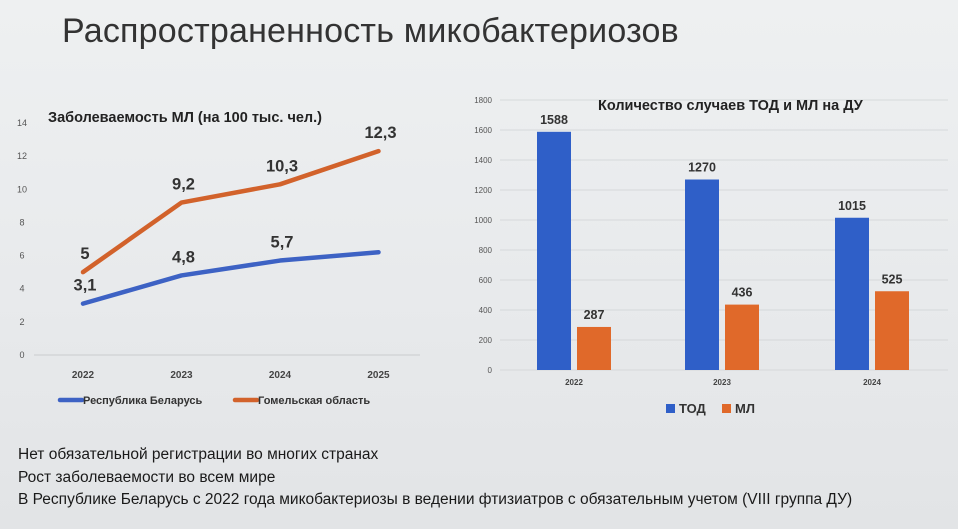  What do you see at coordinates (21, 355) in the screenshot?
I see `line-y-tick-label: 0` at bounding box center [21, 355].